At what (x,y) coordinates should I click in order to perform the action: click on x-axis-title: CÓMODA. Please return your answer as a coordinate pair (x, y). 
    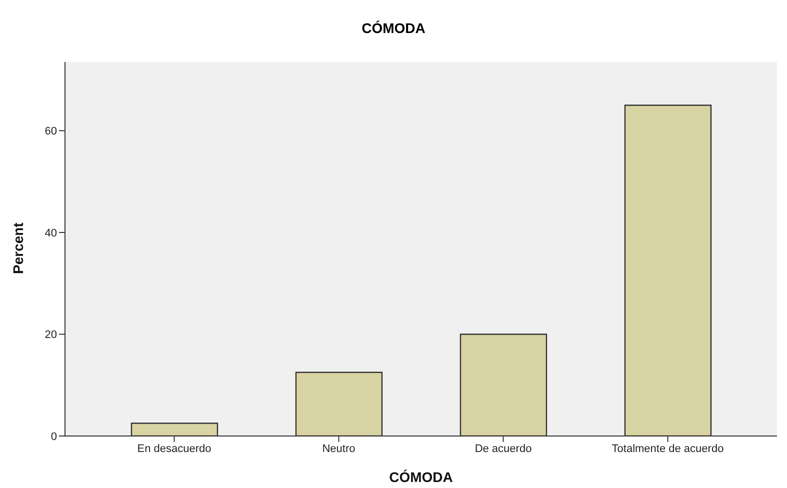
    Looking at the image, I should click on (421, 477).